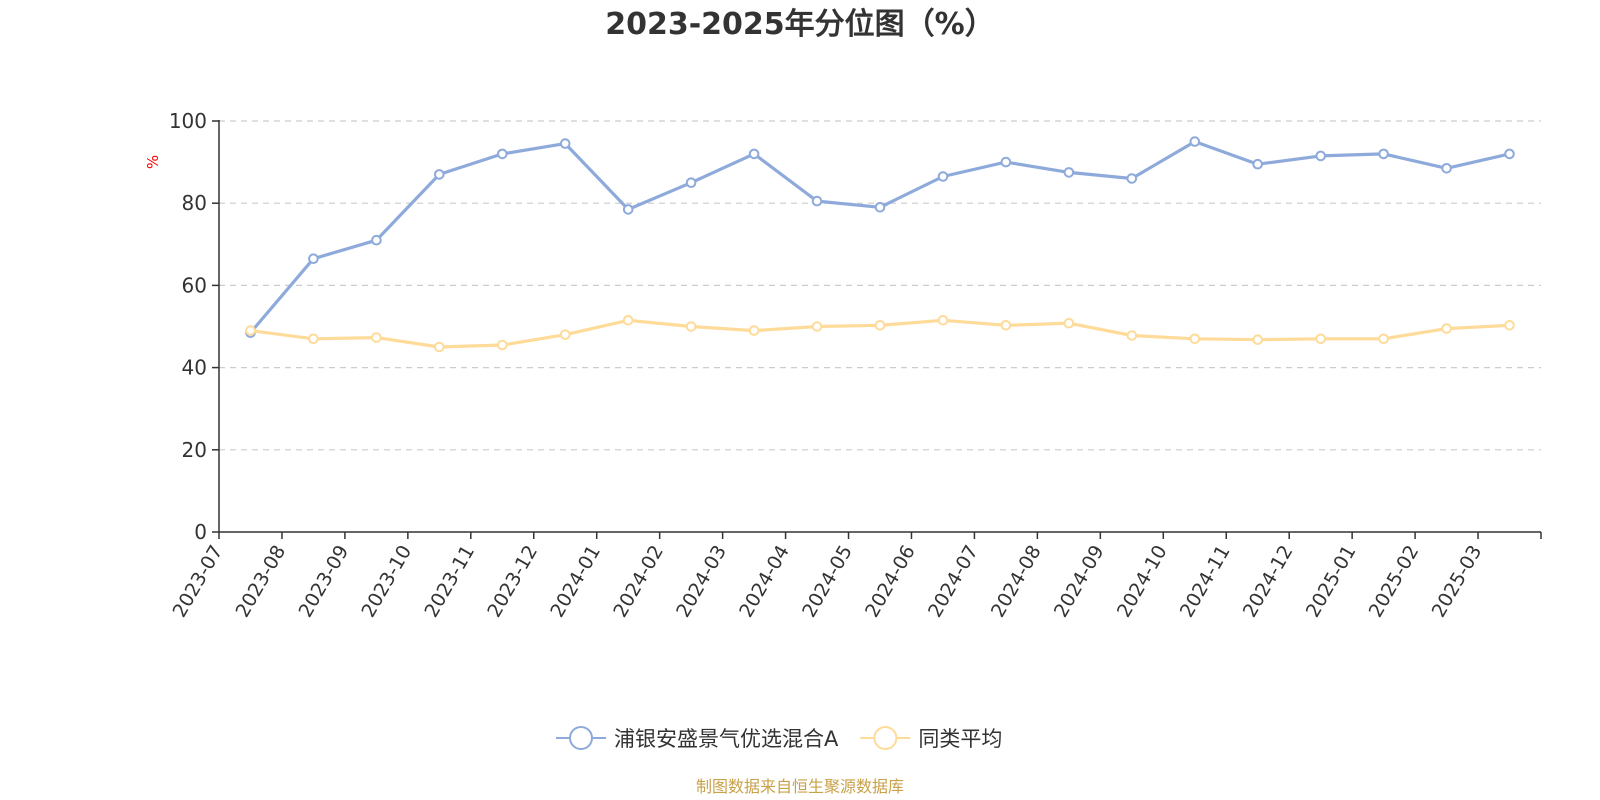 This screenshot has width=1600, height=800. I want to click on legend-item-2: 同类平均, so click(931, 738).